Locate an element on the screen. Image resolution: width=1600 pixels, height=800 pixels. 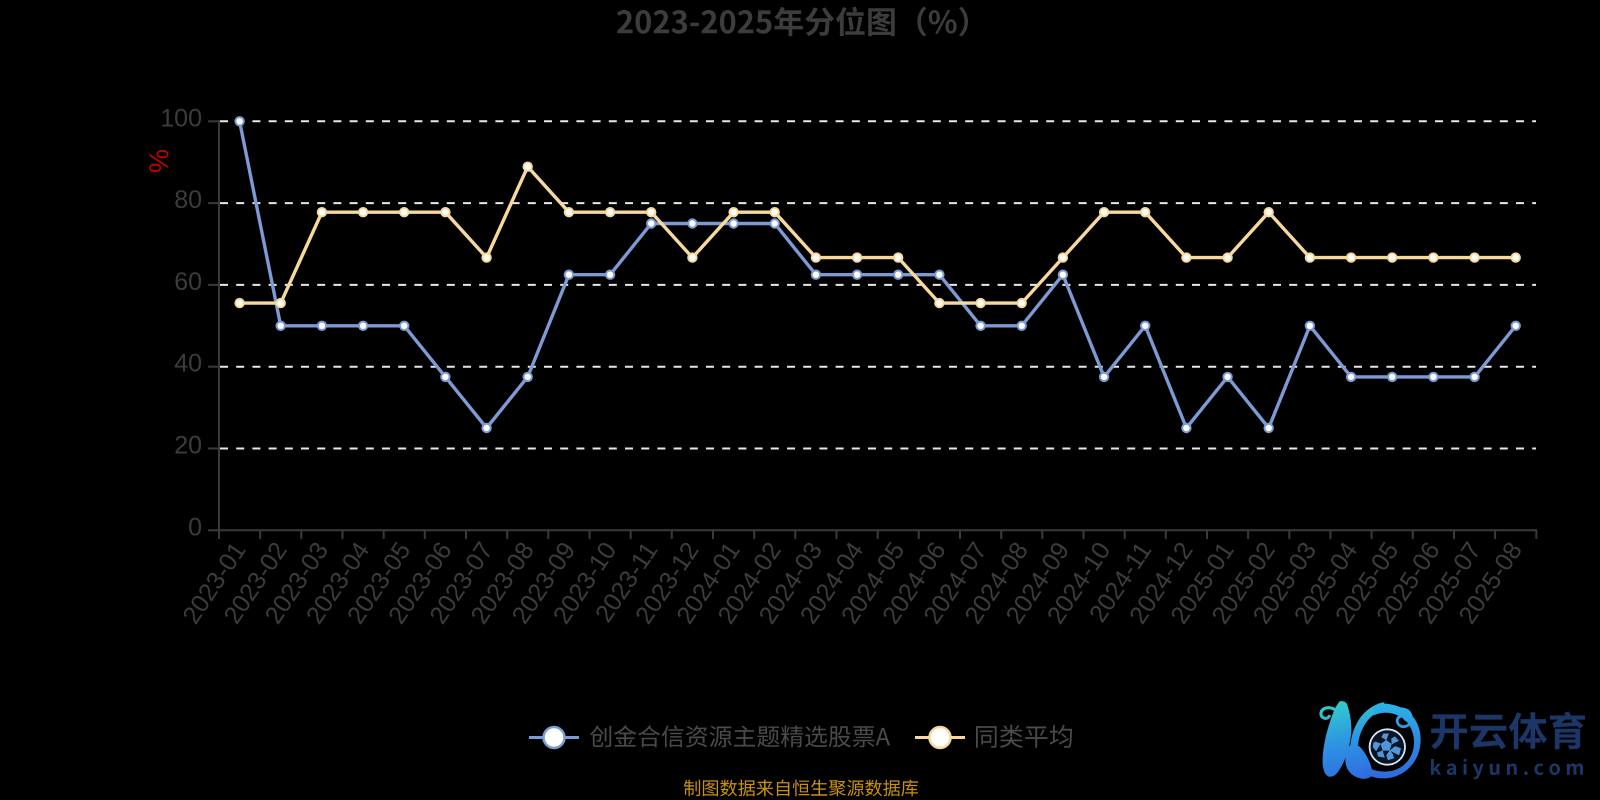
svg-text: 80 is located at coordinates (188, 200).